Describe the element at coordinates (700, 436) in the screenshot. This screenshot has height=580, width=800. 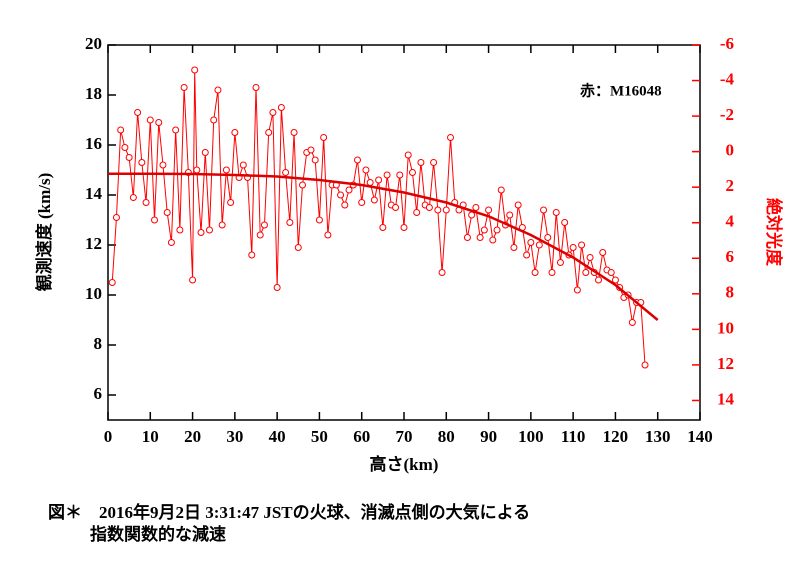
I see `x-tick-label: 140` at that location.